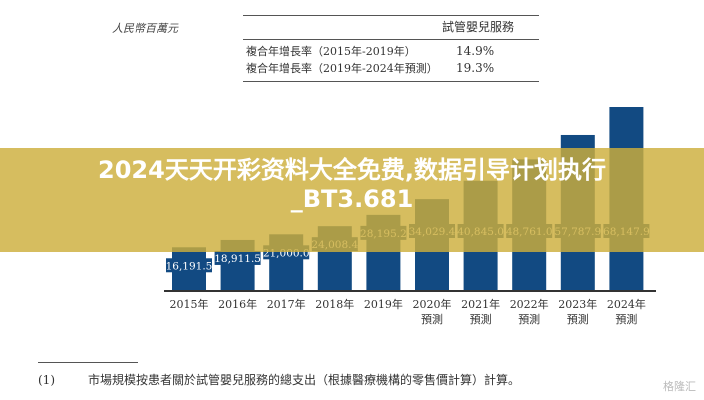 The image size is (704, 400). Describe the element at coordinates (577, 304) in the screenshot. I see `x-tick-label: 2023年` at that location.